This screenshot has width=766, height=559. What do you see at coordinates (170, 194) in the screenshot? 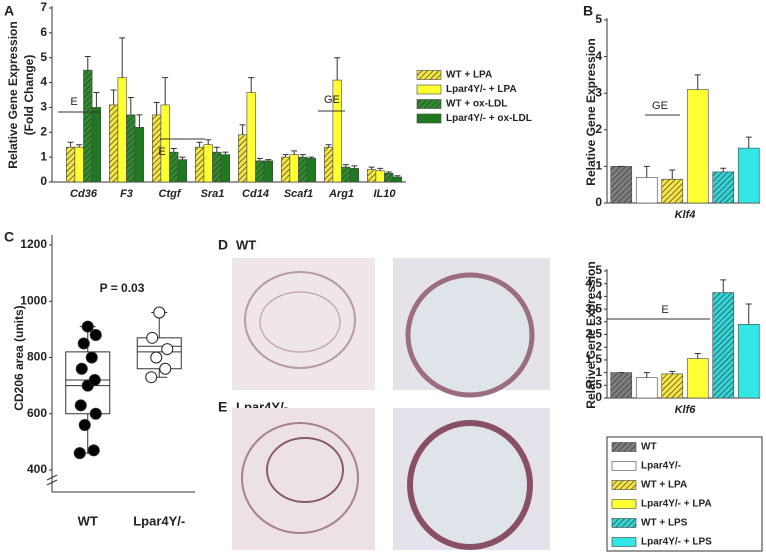
I see `x-tick-label: Ctgf` at bounding box center [170, 194].